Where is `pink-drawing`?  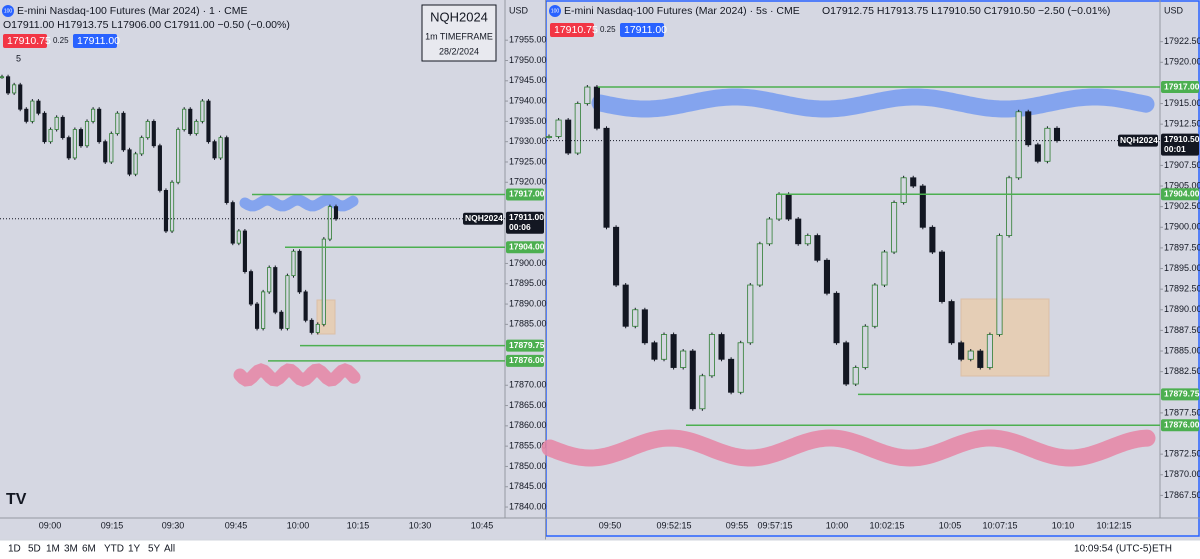 pink-drawing is located at coordinates (297, 375).